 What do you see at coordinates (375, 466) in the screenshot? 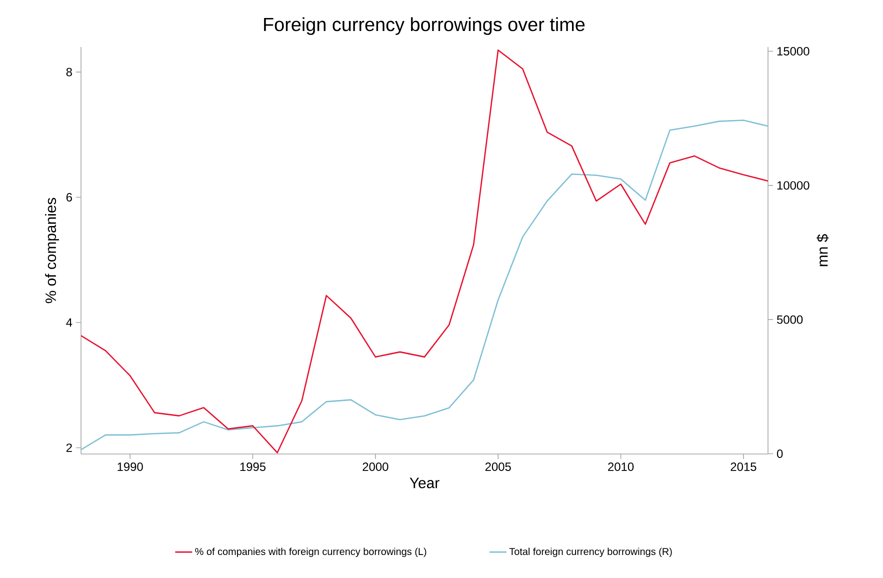
I see `x-tick-label: 2000` at bounding box center [375, 466].